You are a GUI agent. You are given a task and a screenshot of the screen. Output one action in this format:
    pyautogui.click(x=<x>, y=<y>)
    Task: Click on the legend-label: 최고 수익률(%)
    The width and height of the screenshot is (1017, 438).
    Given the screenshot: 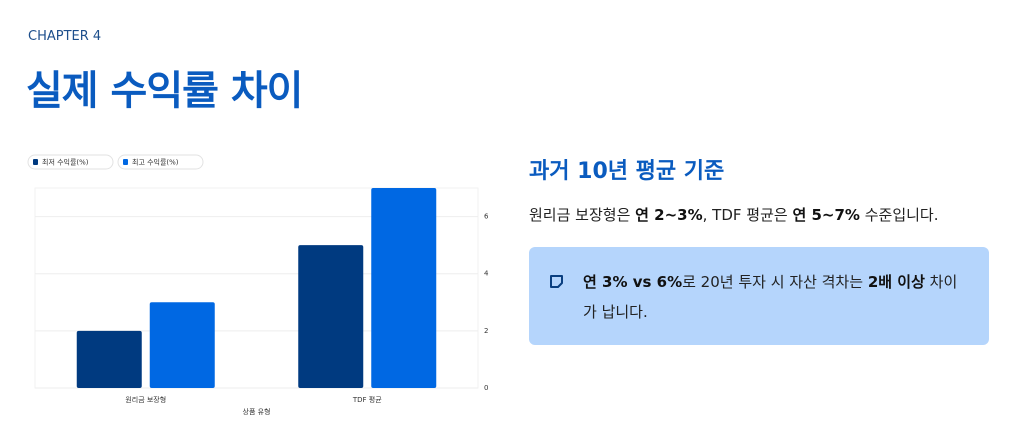 What is the action you would take?
    pyautogui.click(x=155, y=162)
    